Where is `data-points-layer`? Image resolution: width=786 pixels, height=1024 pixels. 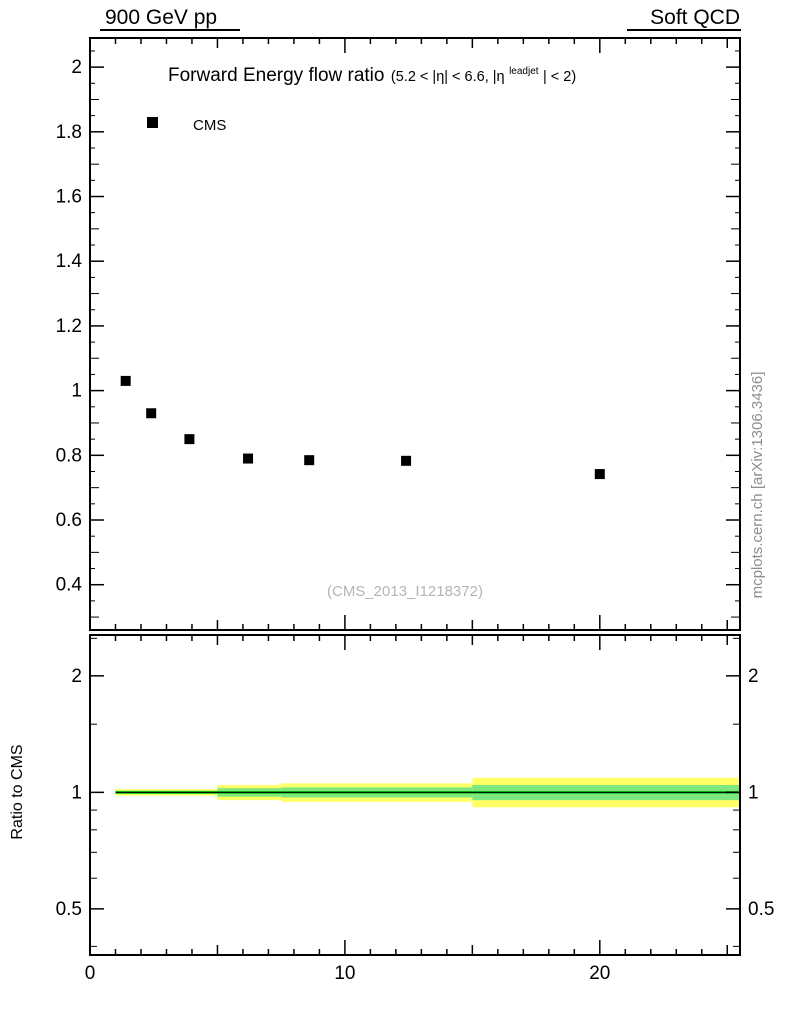
data-points-layer is located at coordinates (362, 427).